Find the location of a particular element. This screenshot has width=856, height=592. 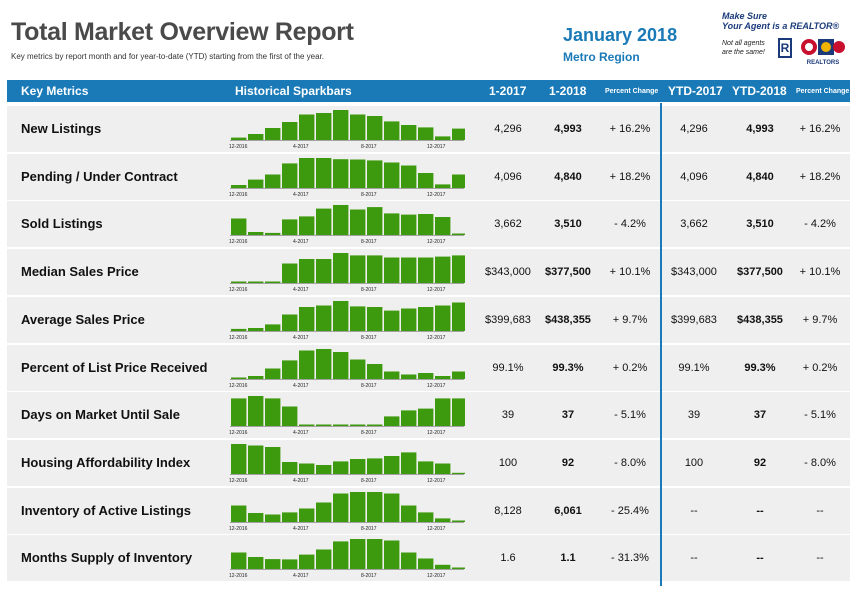

cell-ytd2018: 4,993 is located at coordinates (760, 129).